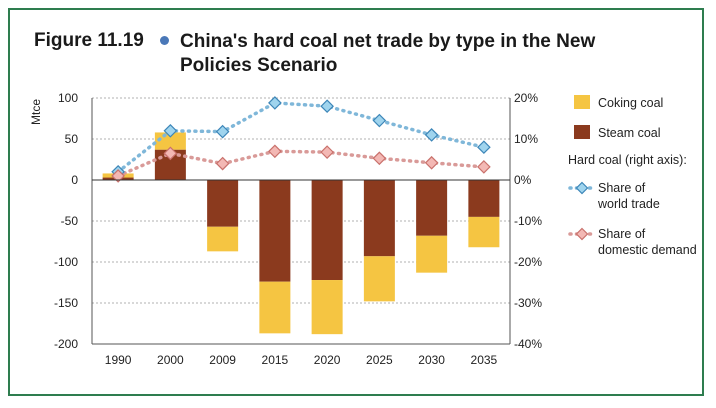 This screenshot has height=408, width=716. What do you see at coordinates (627, 160) in the screenshot?
I see `legend-group-label: Hard coal (right axis):` at bounding box center [627, 160].